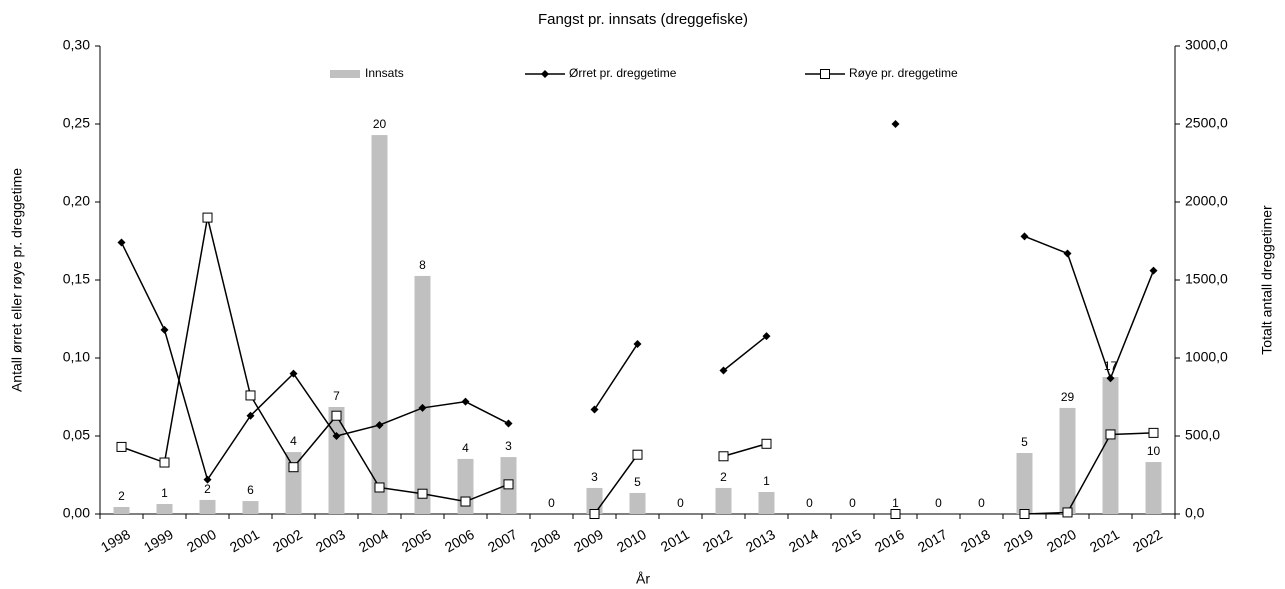 The height and width of the screenshot is (589, 1285). Describe the element at coordinates (1206, 45) in the screenshot. I see `y2-tick-label: 3000,0` at that location.